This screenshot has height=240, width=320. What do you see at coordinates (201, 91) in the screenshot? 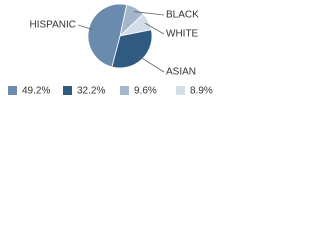
I see `legend-label: 8.9%` at bounding box center [201, 91].